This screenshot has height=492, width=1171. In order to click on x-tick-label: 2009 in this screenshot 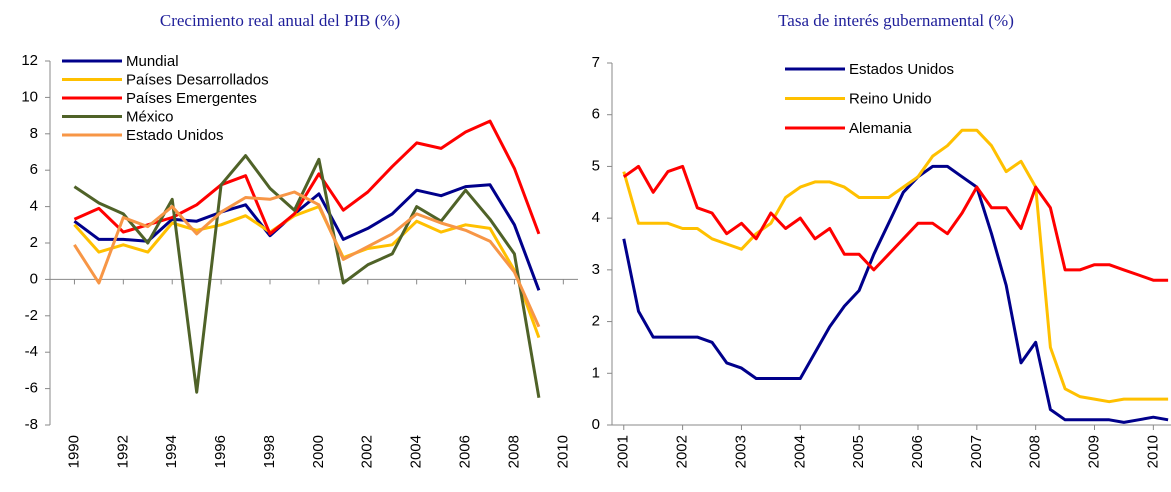, I will do `click(1093, 451)`.